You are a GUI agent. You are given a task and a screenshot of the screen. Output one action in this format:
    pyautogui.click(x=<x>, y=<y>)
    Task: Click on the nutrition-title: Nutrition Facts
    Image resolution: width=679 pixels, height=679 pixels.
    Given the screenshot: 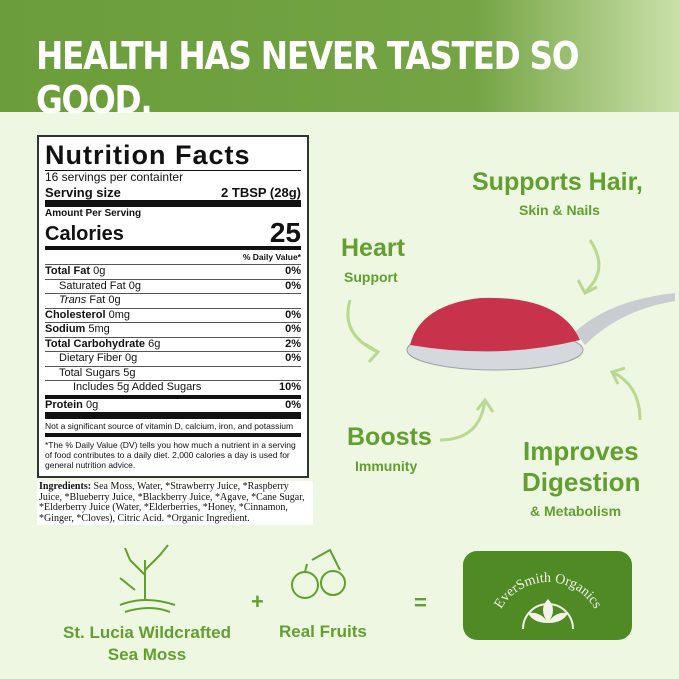 What is the action you would take?
    pyautogui.click(x=148, y=155)
    